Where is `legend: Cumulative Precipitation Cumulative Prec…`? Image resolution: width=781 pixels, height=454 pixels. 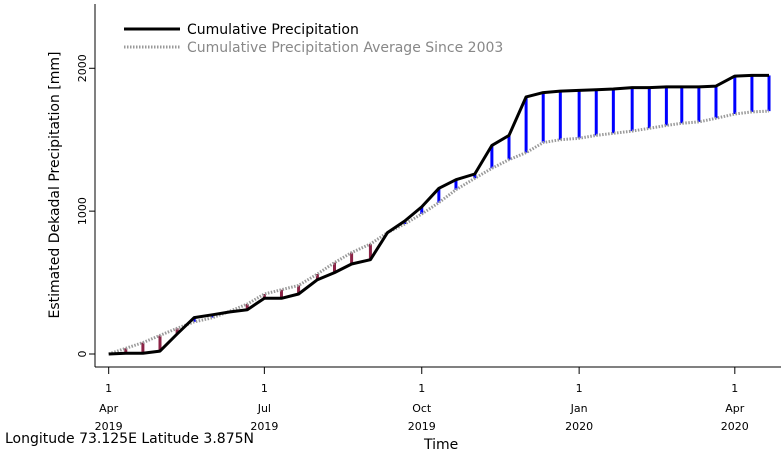 legend: Cumulative Precipitation Cumulative Prec… is located at coordinates (313, 39).